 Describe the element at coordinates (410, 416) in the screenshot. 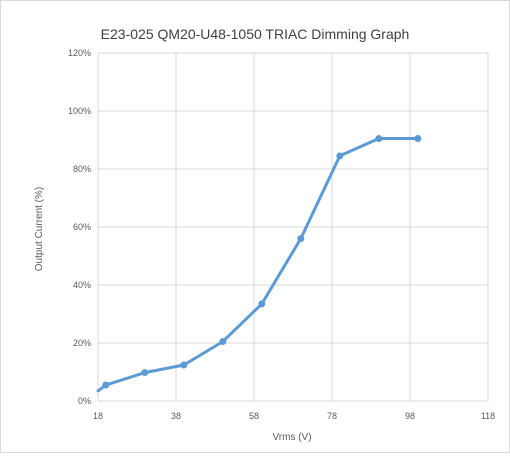

I see `x-tick-label: 98` at that location.